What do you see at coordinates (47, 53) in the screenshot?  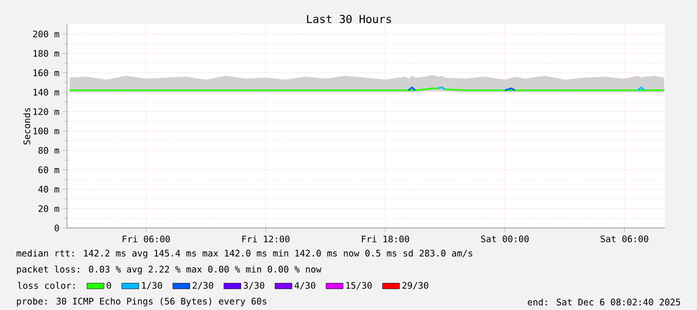 I see `y-tick-label: 180 m` at bounding box center [47, 53].